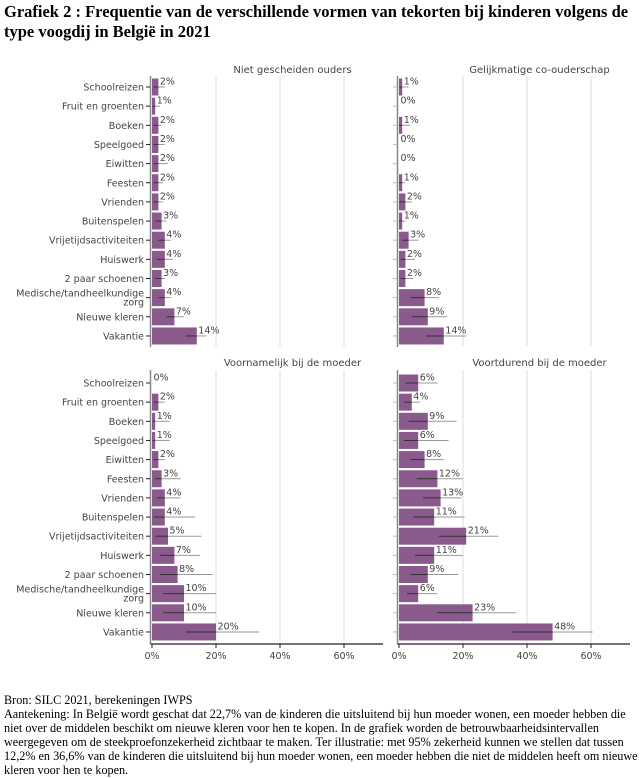 The width and height of the screenshot is (643, 778). Describe the element at coordinates (183, 550) in the screenshot. I see `data-label: 7%` at that location.